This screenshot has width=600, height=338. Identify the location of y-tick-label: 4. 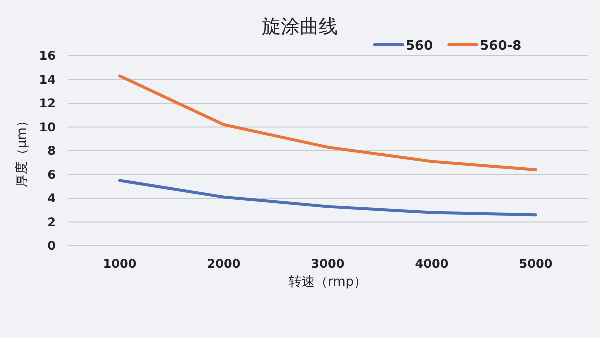
(52, 199).